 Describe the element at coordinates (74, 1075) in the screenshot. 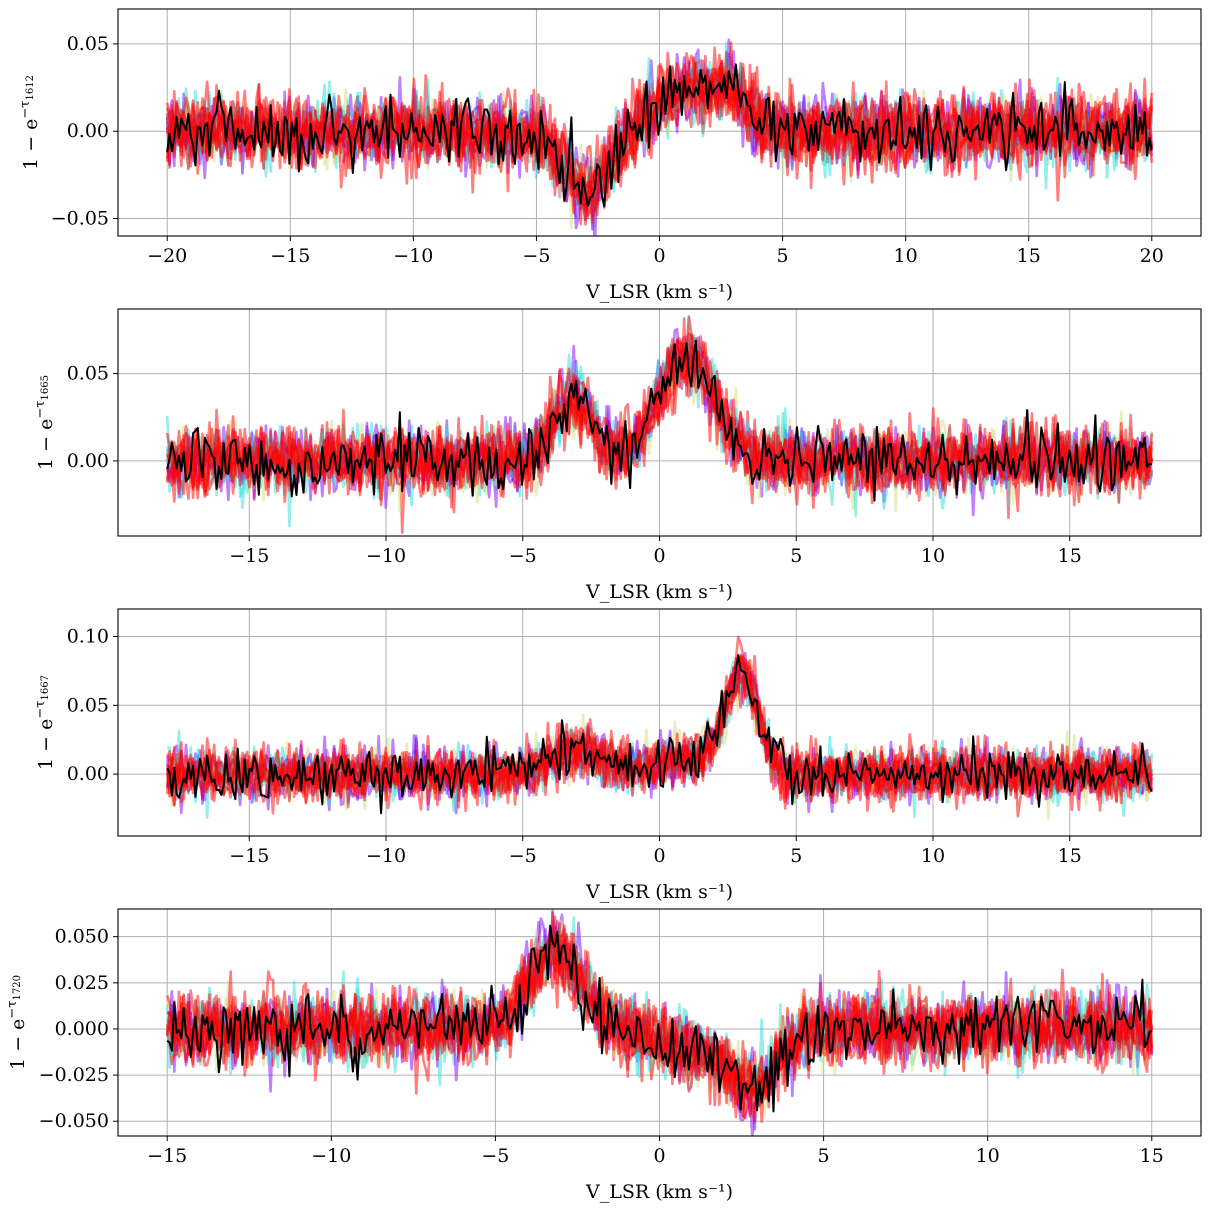

I see `y-tick-label: −0.025` at that location.